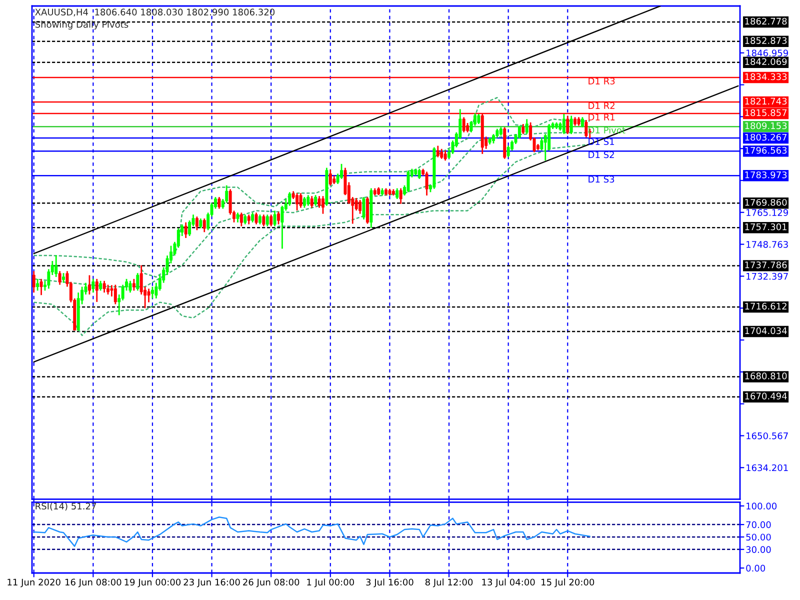  What do you see at coordinates (766, 376) in the screenshot?
I see `ref-line-label: 1680.810` at bounding box center [766, 376].